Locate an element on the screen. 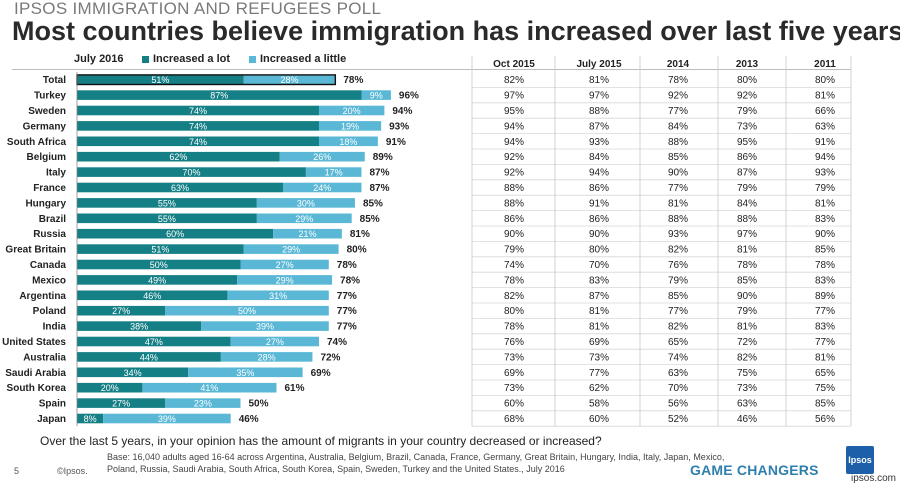 Image resolution: width=900 pixels, height=485 pixels. country-label-poland: Poland is located at coordinates (49, 311).